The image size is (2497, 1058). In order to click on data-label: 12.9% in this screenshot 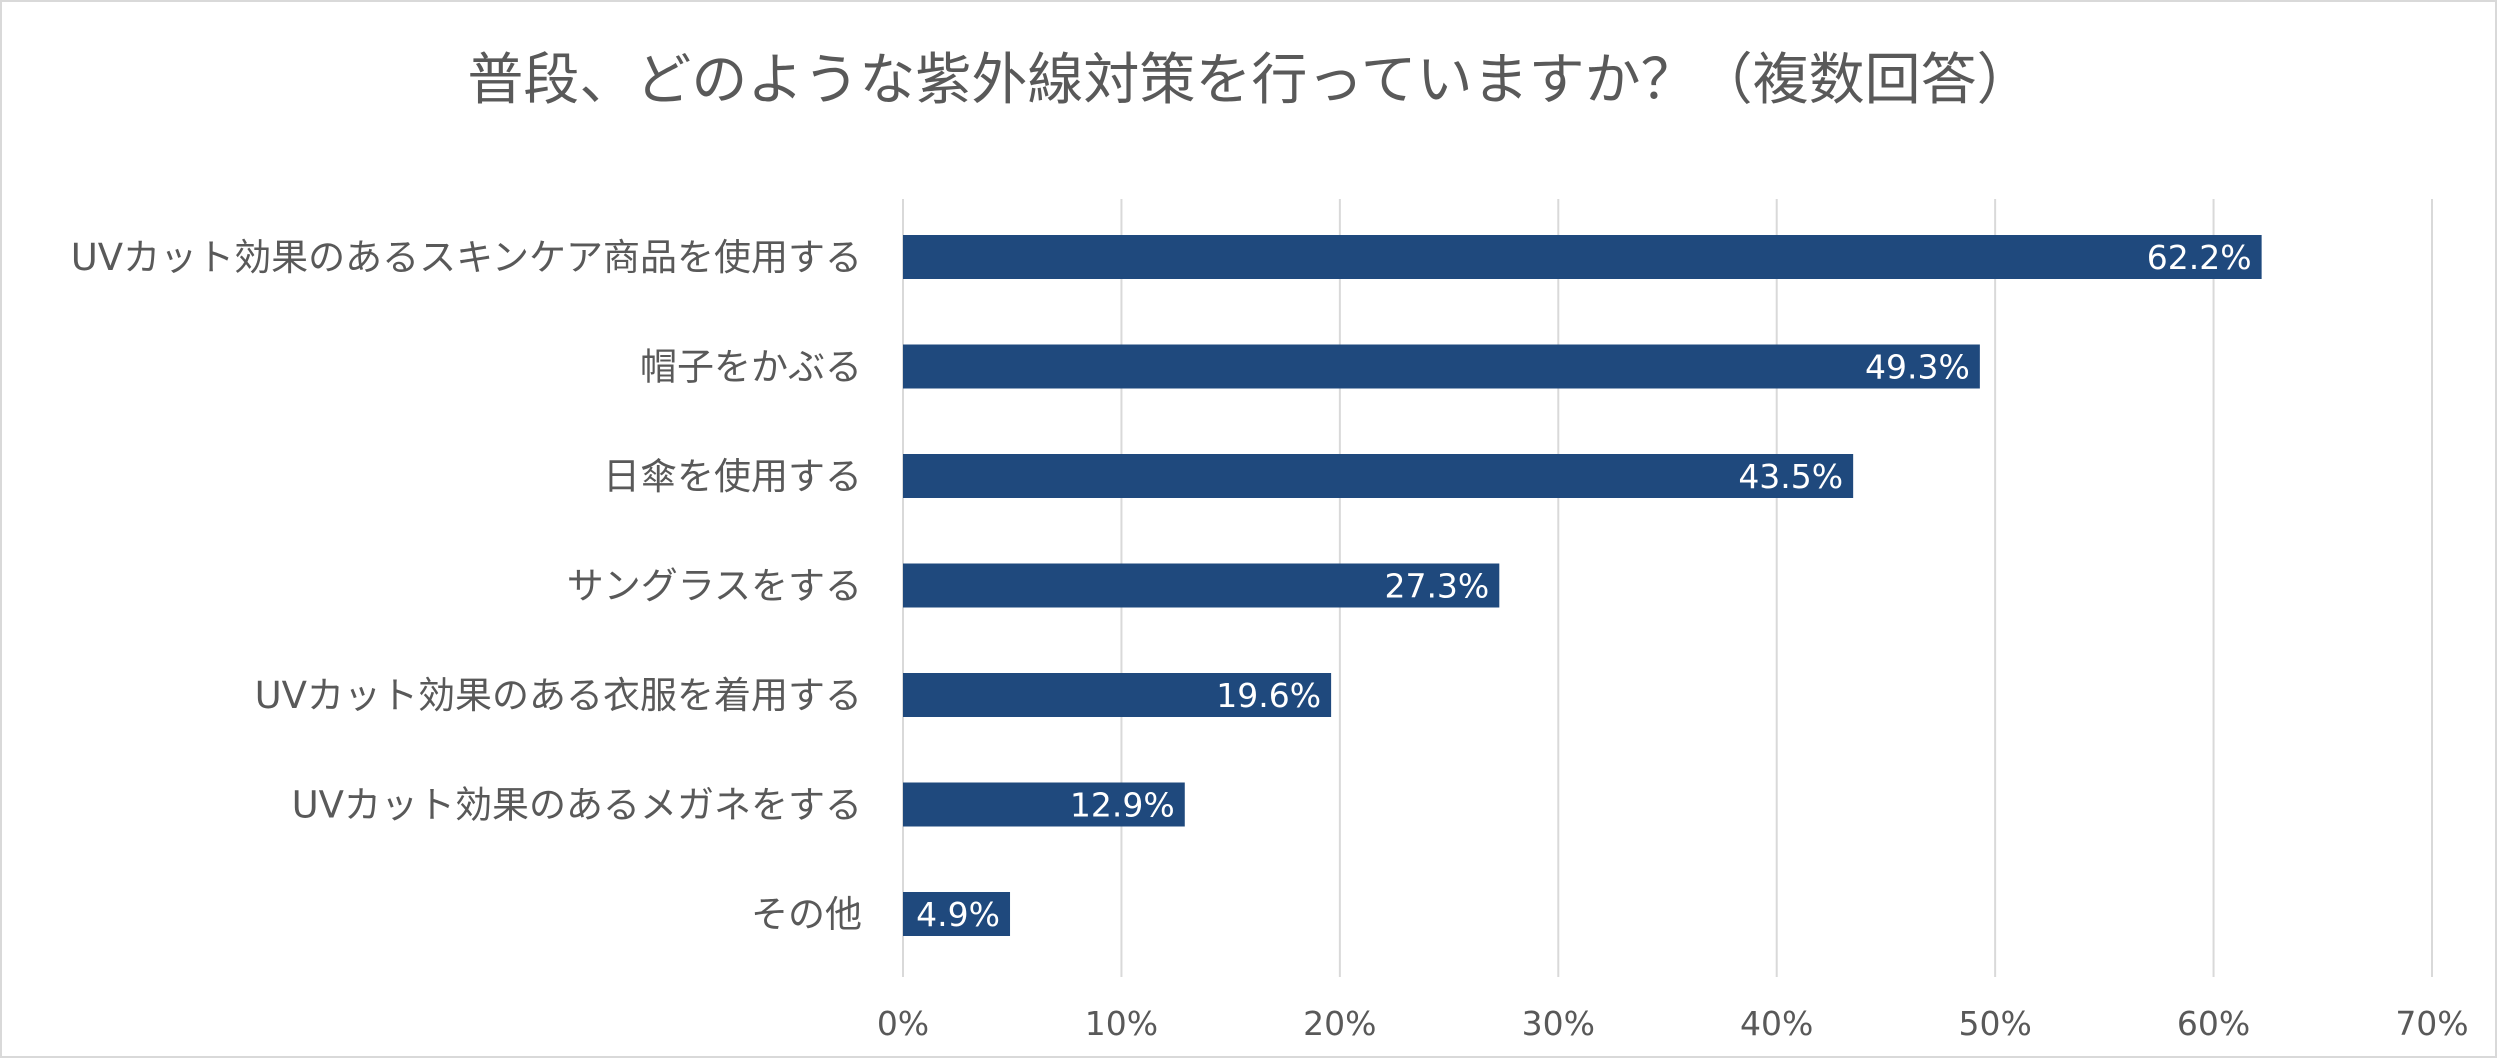, I will do `click(1122, 805)`.